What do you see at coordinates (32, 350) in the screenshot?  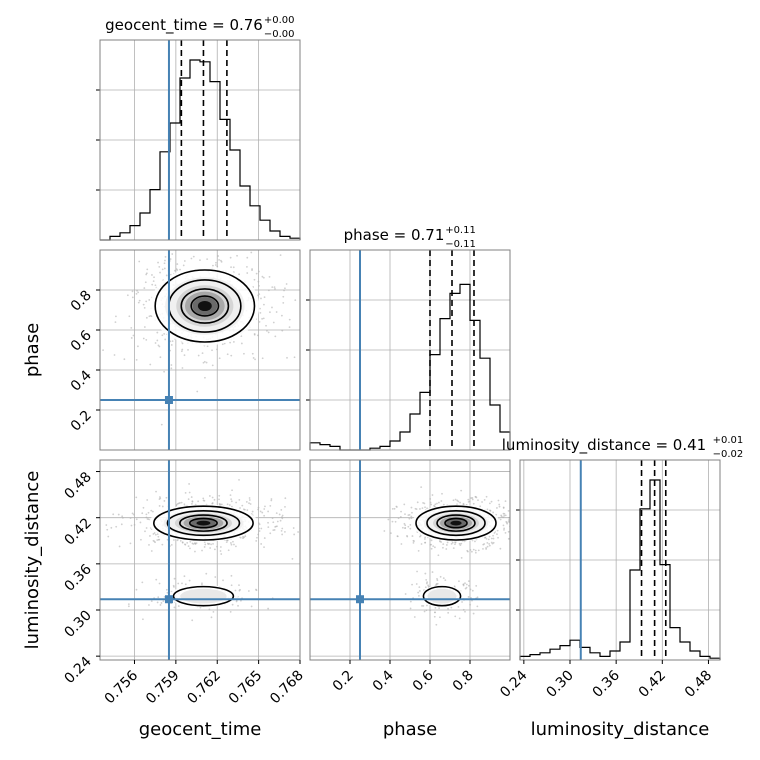 I see `y-axis-label-phase: phase` at bounding box center [32, 350].